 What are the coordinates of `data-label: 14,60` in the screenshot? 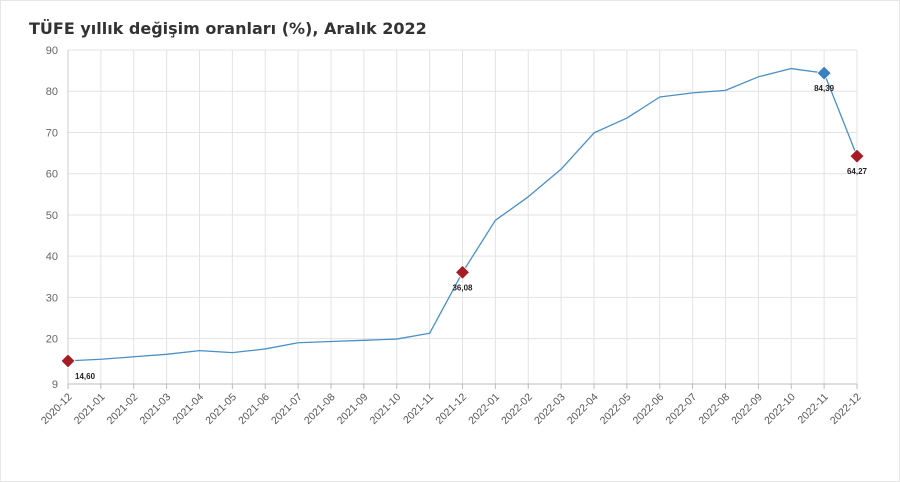 It's located at (85, 376).